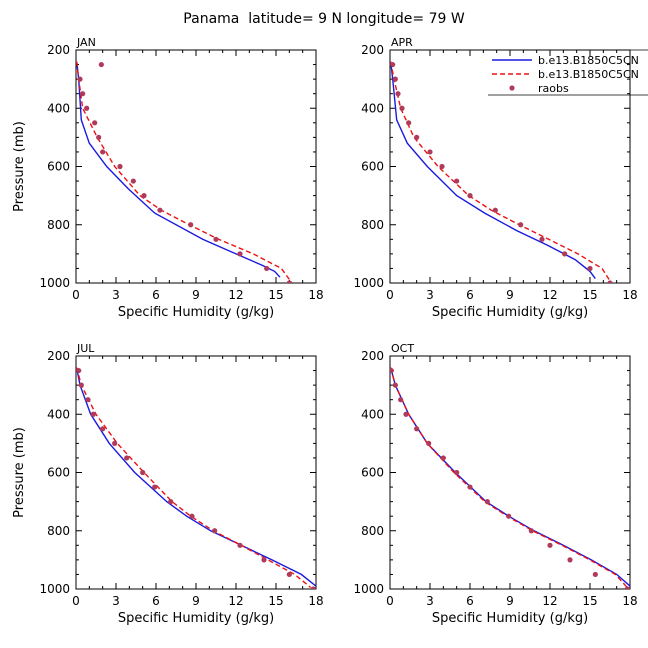  What do you see at coordinates (372, 356) in the screenshot?
I see `y-tick-label: 200` at bounding box center [372, 356].